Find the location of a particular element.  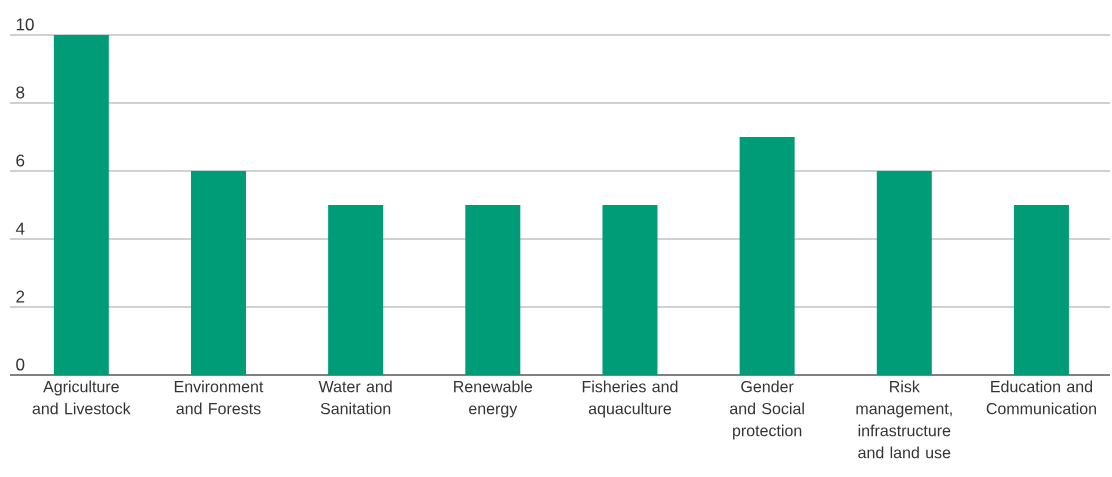

x-tick-label: Gender and Social protection is located at coordinates (767, 410).